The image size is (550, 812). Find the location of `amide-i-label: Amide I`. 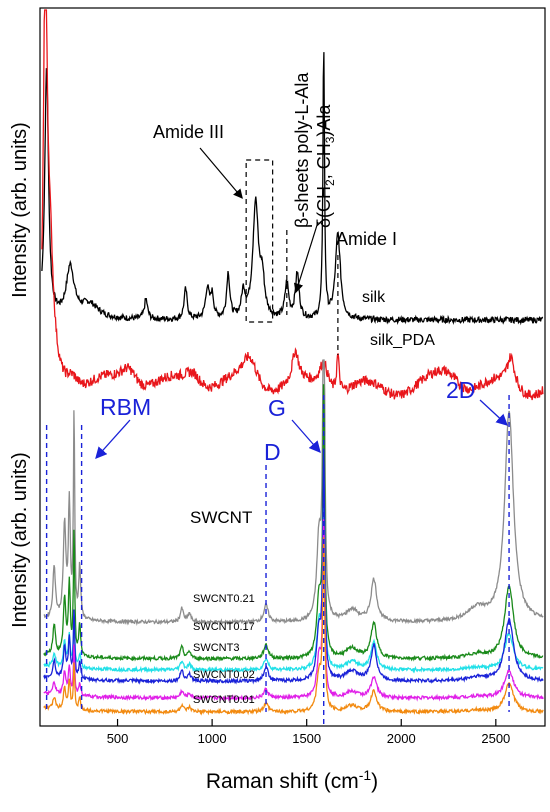

amide-i-label: Amide I is located at coordinates (366, 239).